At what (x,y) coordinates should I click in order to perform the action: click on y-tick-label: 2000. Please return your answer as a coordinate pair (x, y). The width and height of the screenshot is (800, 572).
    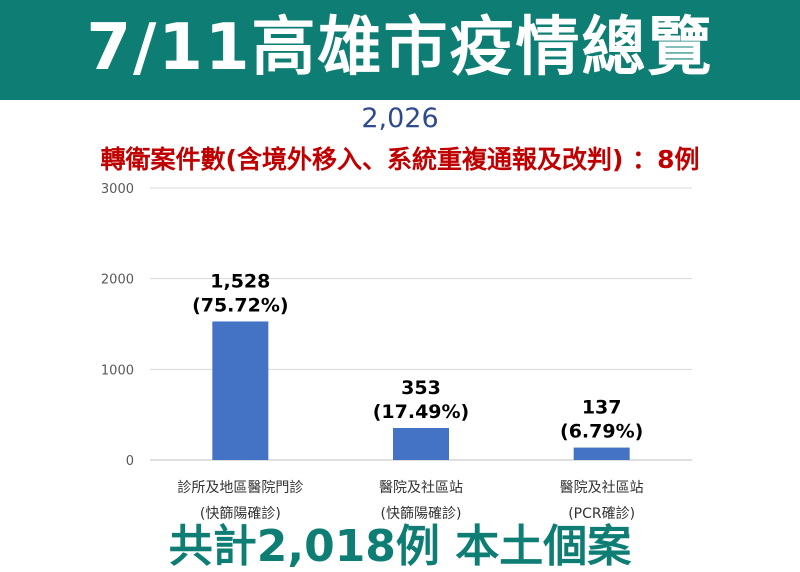
    Looking at the image, I should click on (117, 280).